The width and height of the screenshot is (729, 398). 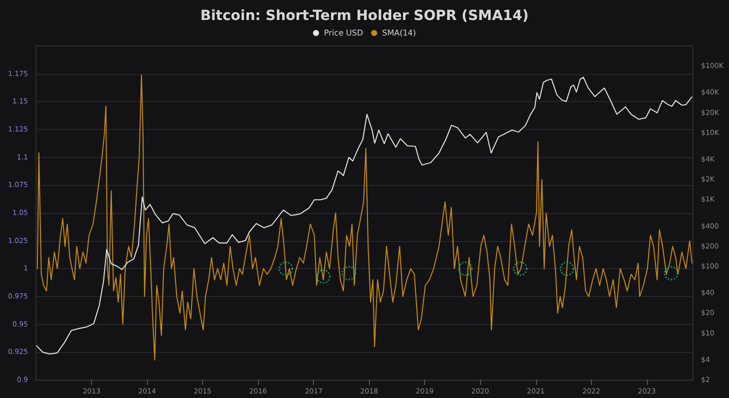 I want to click on chart-title: Bitcoin: Short-Term Holder SOPR (SMA14), so click(x=364, y=16).